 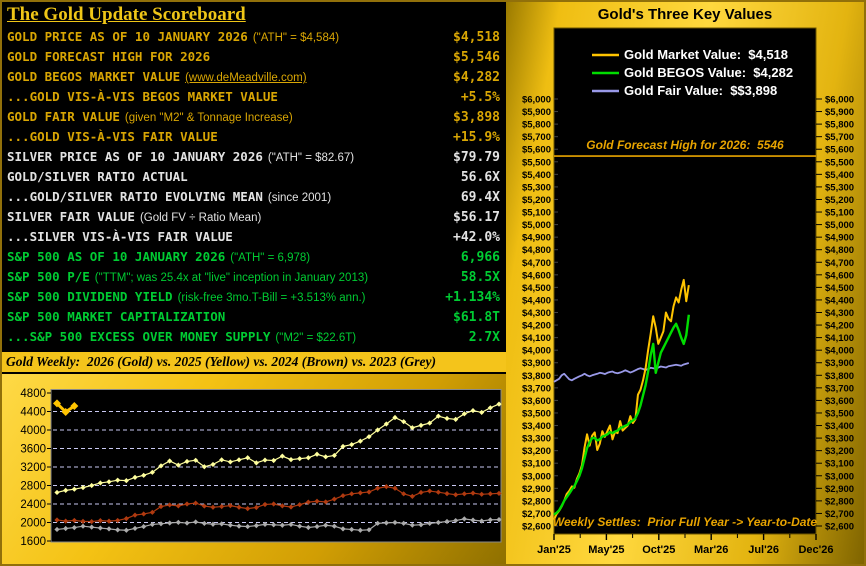 I want to click on row-label: ...SILVER VIS-À-VIS FAIR VALUE, so click(x=120, y=236).